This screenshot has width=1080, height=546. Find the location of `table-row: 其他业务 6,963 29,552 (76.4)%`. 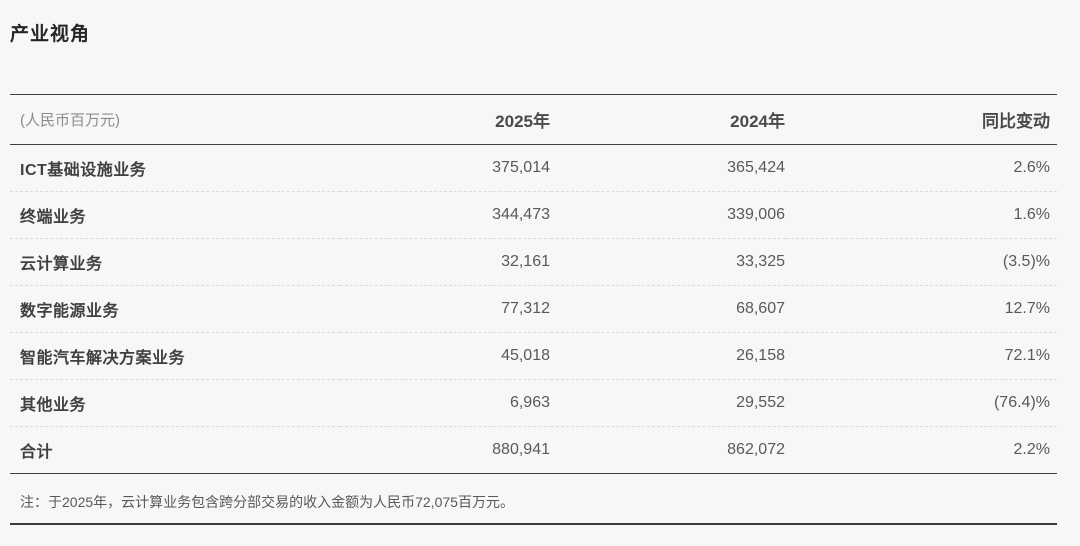

table-row: 其他业务 6,963 29,552 (76.4)% is located at coordinates (533, 403).